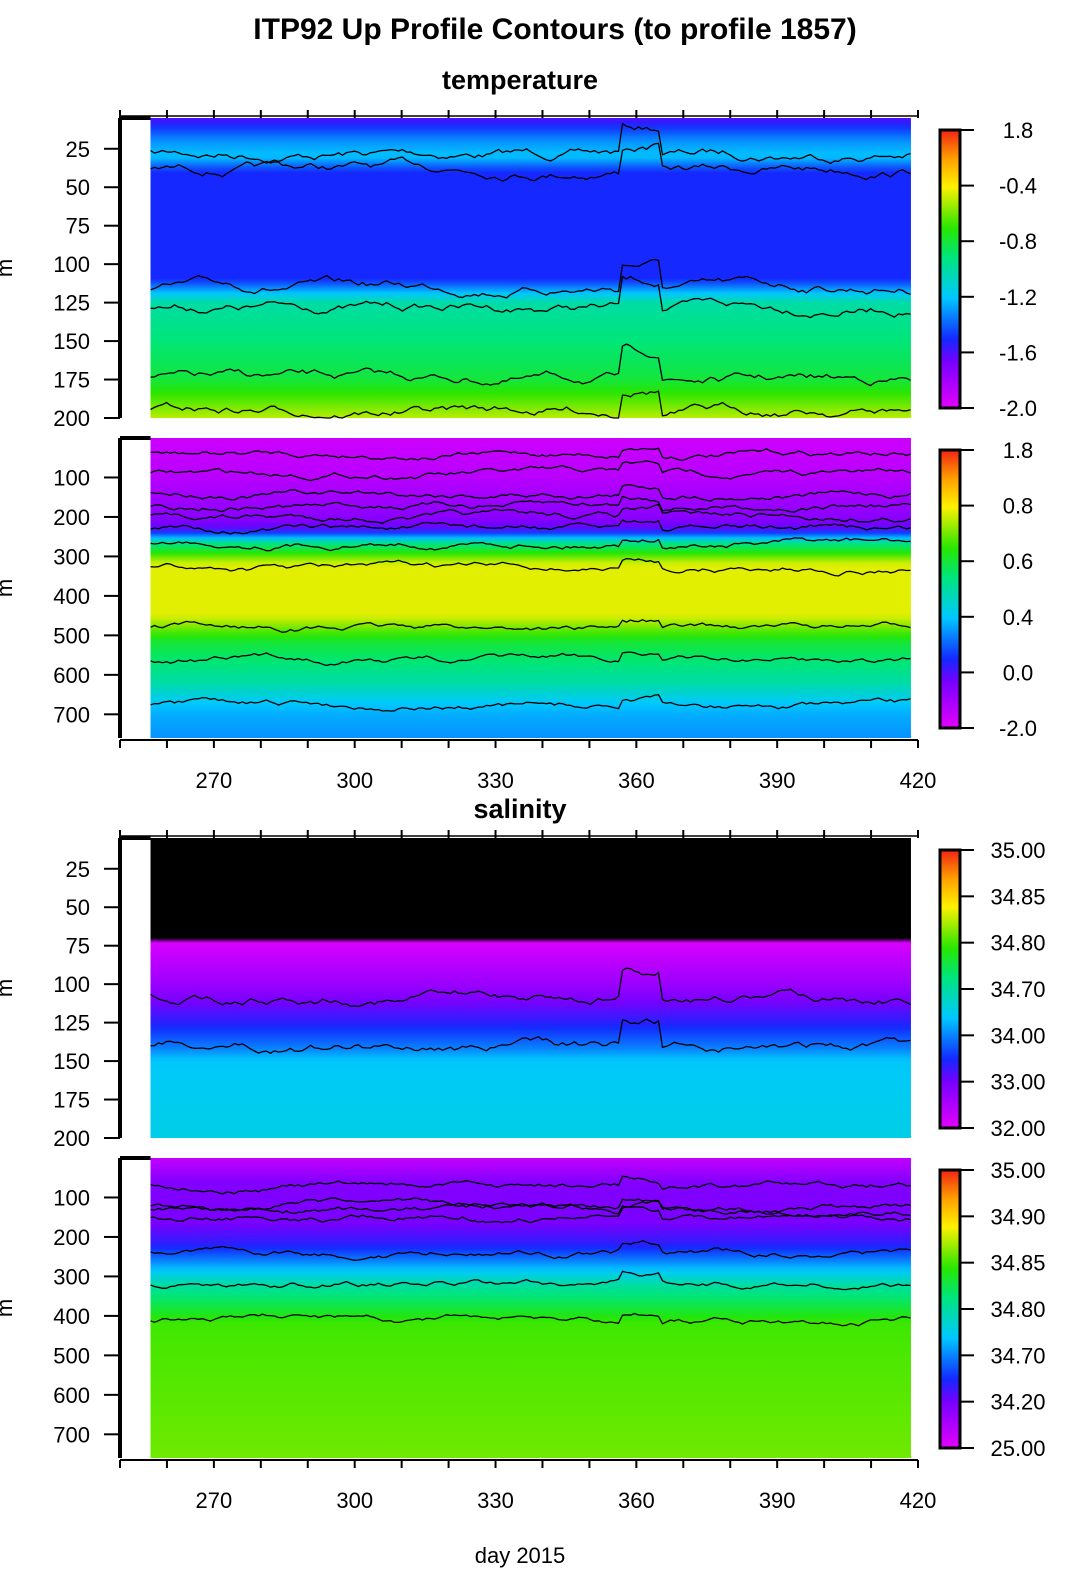  What do you see at coordinates (1017, 1035) in the screenshot?
I see `colorbar-tick-label: 34.00` at bounding box center [1017, 1035].